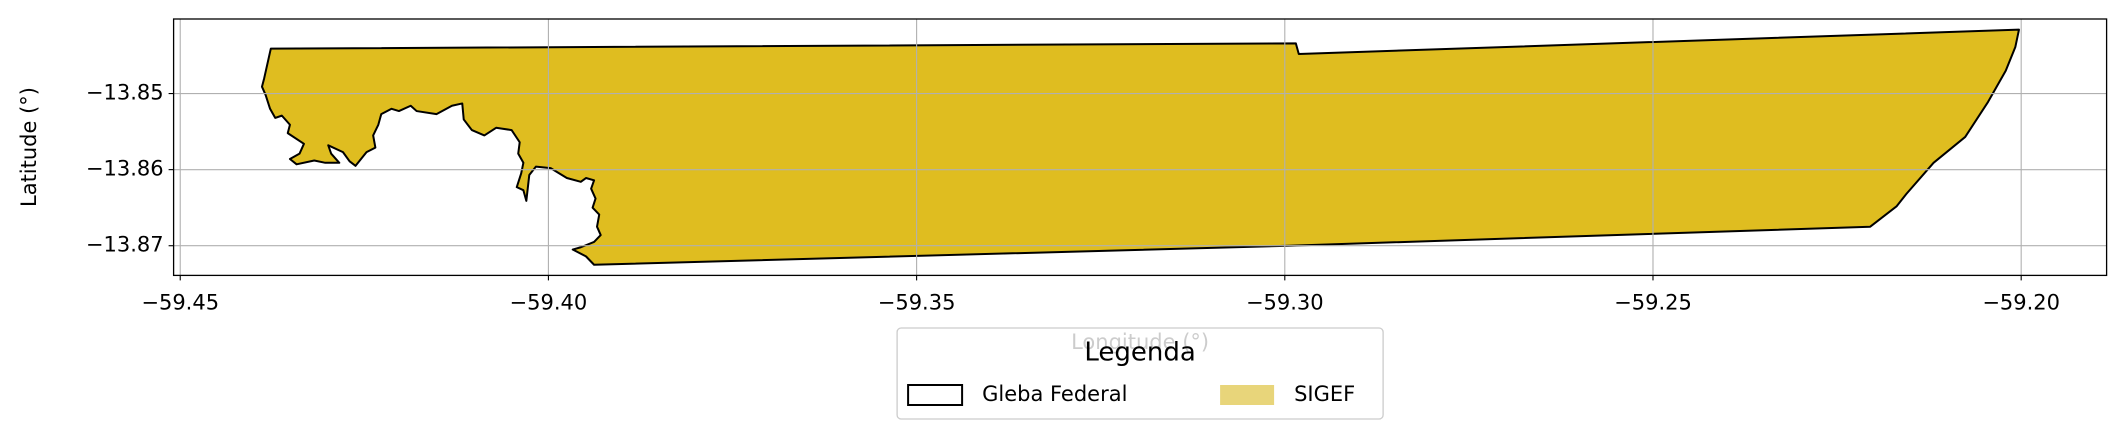  What do you see at coordinates (1285, 302) in the screenshot?
I see `x-tick-label: −59.30` at bounding box center [1285, 302].